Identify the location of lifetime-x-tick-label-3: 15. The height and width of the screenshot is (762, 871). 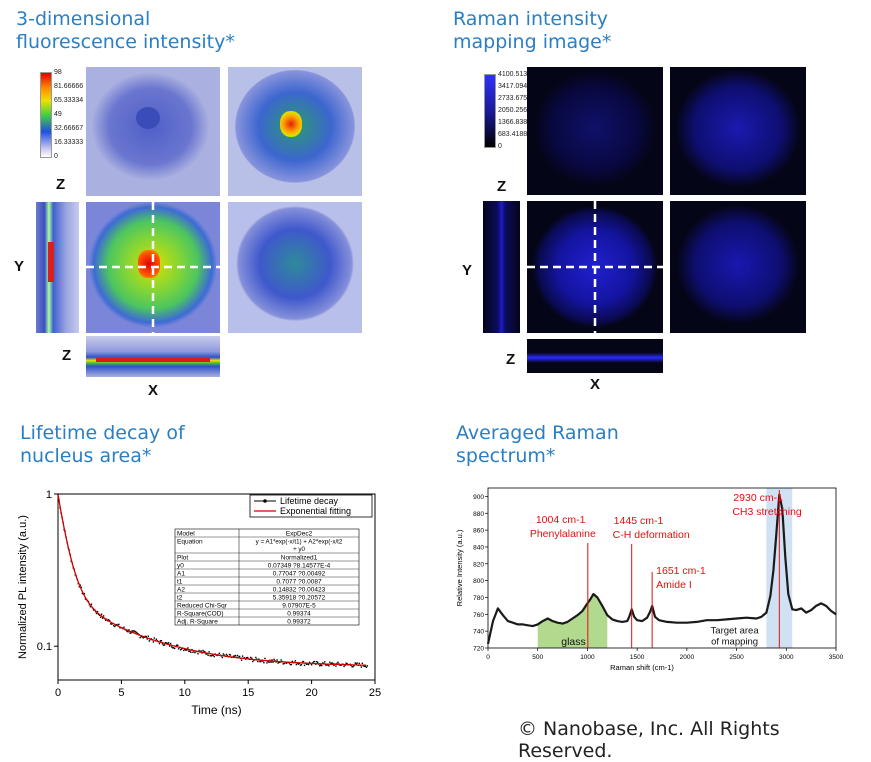
(248, 693).